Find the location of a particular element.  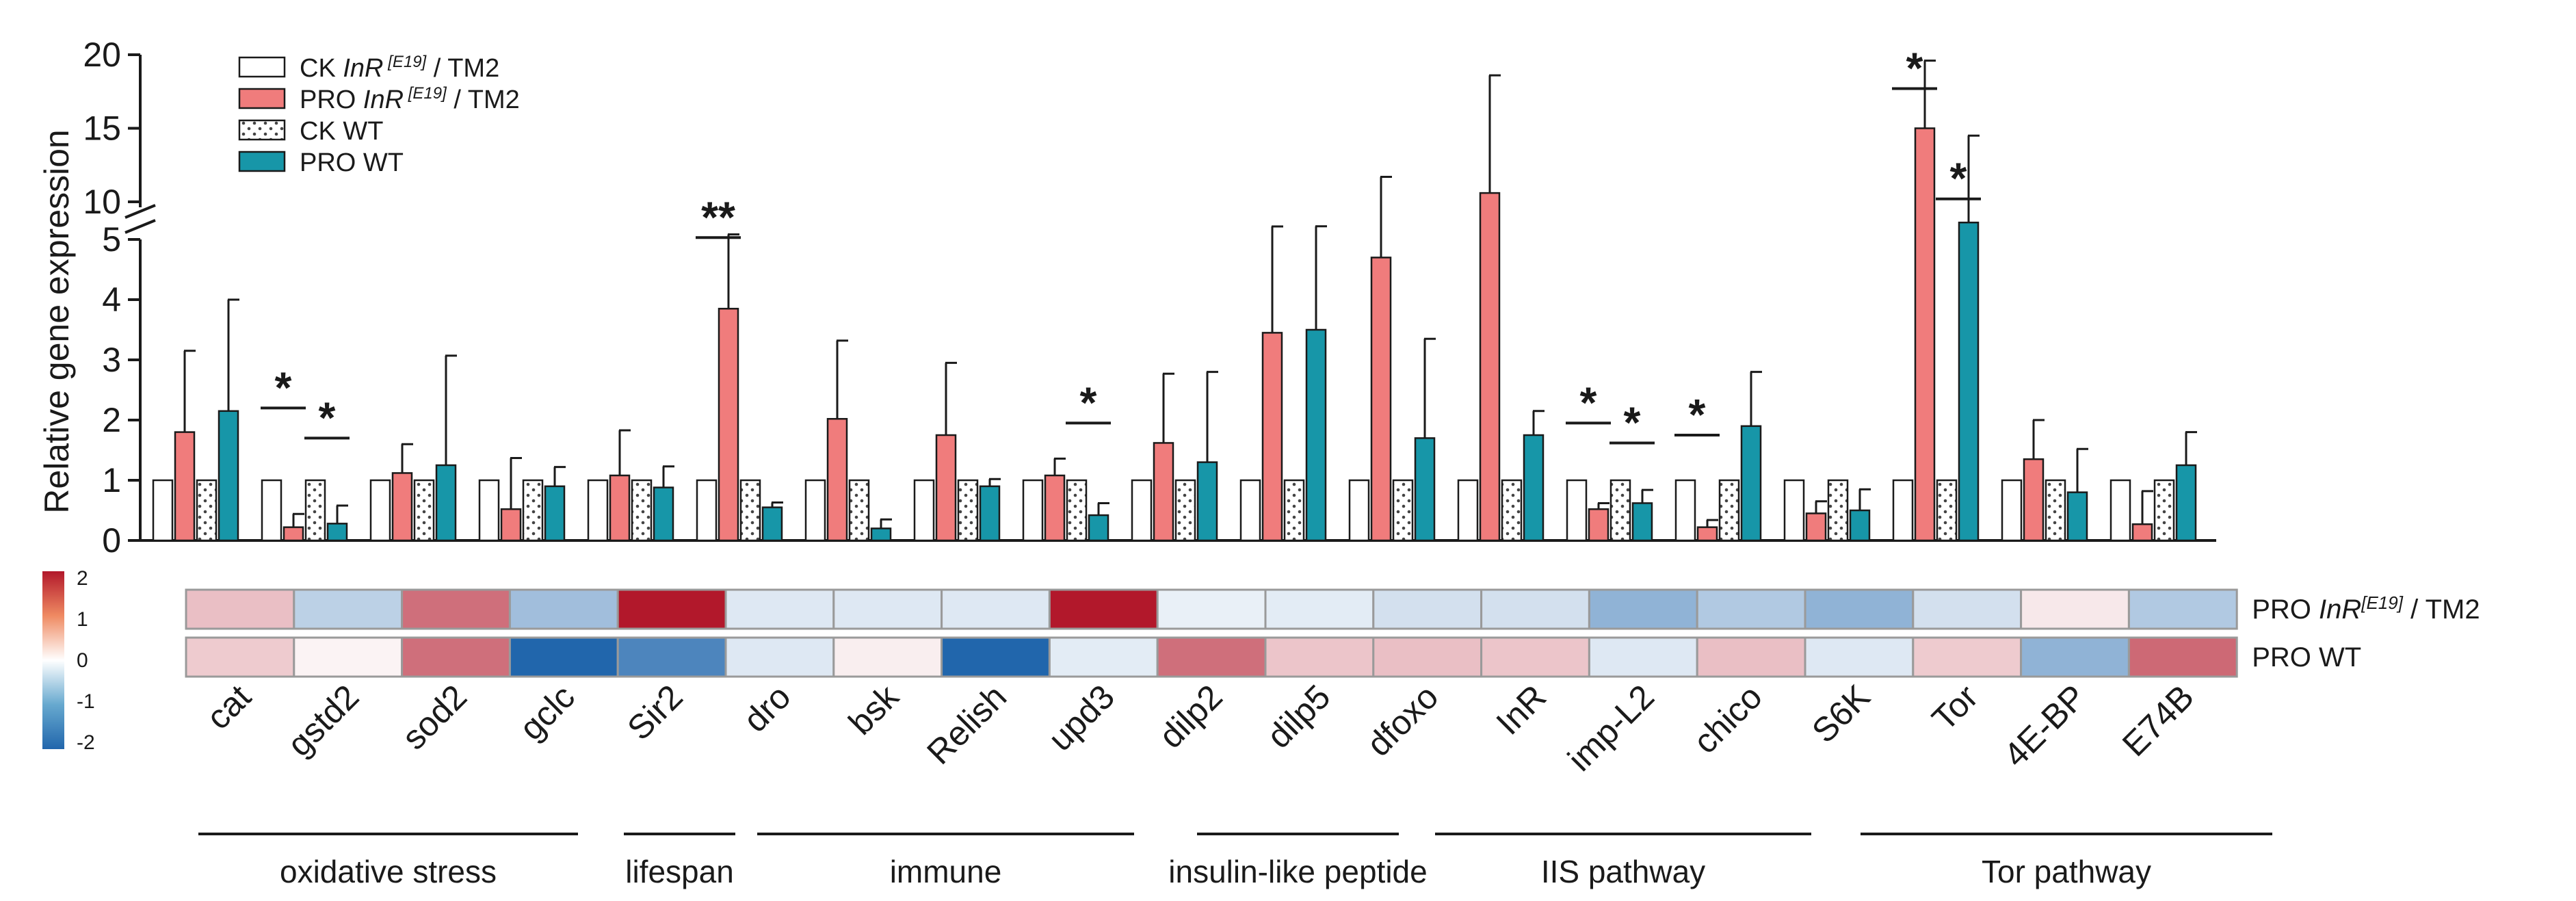

y-tick-label: 3 is located at coordinates (111, 360).